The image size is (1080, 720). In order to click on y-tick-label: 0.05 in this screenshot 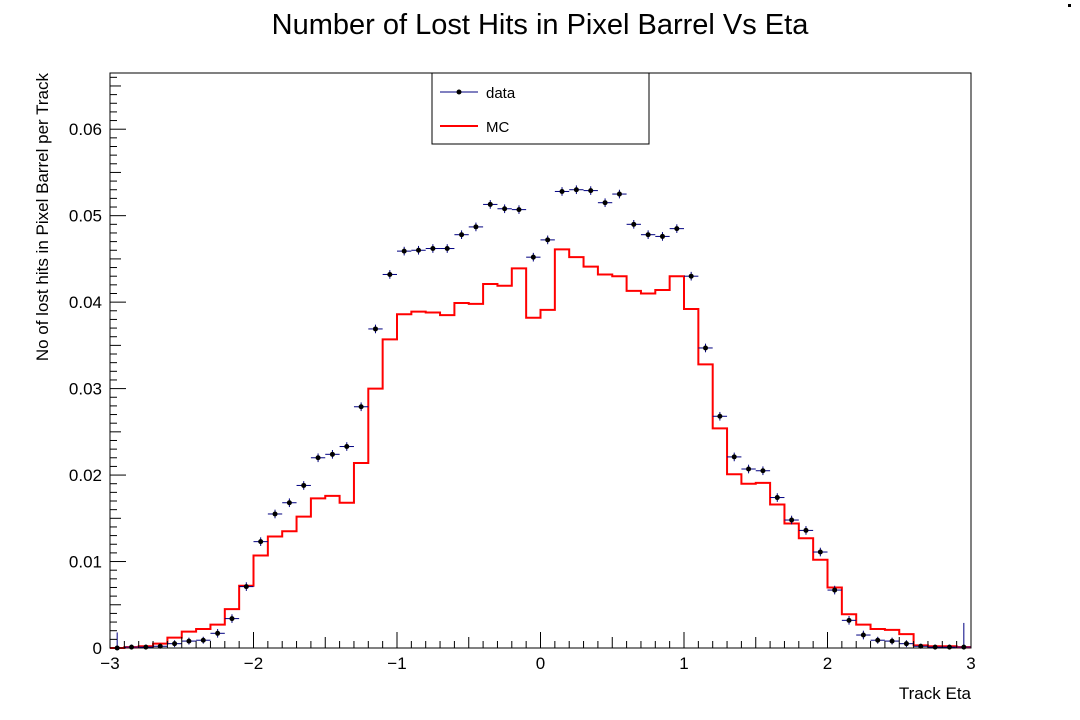, I will do `click(85, 216)`.